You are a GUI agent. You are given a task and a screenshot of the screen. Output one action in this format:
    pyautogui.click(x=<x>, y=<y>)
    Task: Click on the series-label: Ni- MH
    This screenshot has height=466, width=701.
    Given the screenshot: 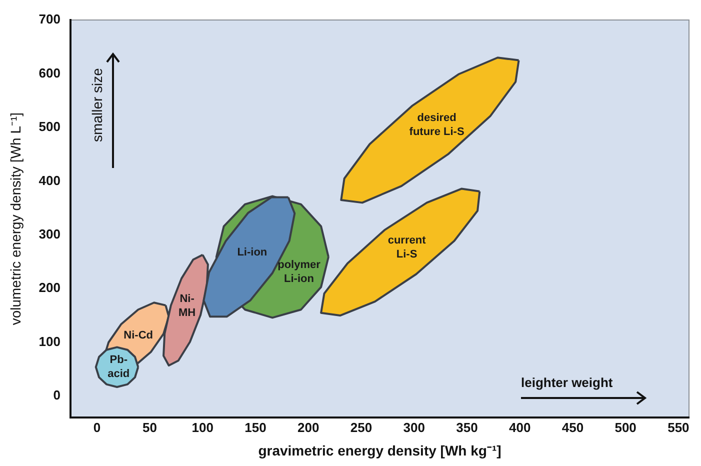 What is the action you would take?
    pyautogui.click(x=187, y=305)
    